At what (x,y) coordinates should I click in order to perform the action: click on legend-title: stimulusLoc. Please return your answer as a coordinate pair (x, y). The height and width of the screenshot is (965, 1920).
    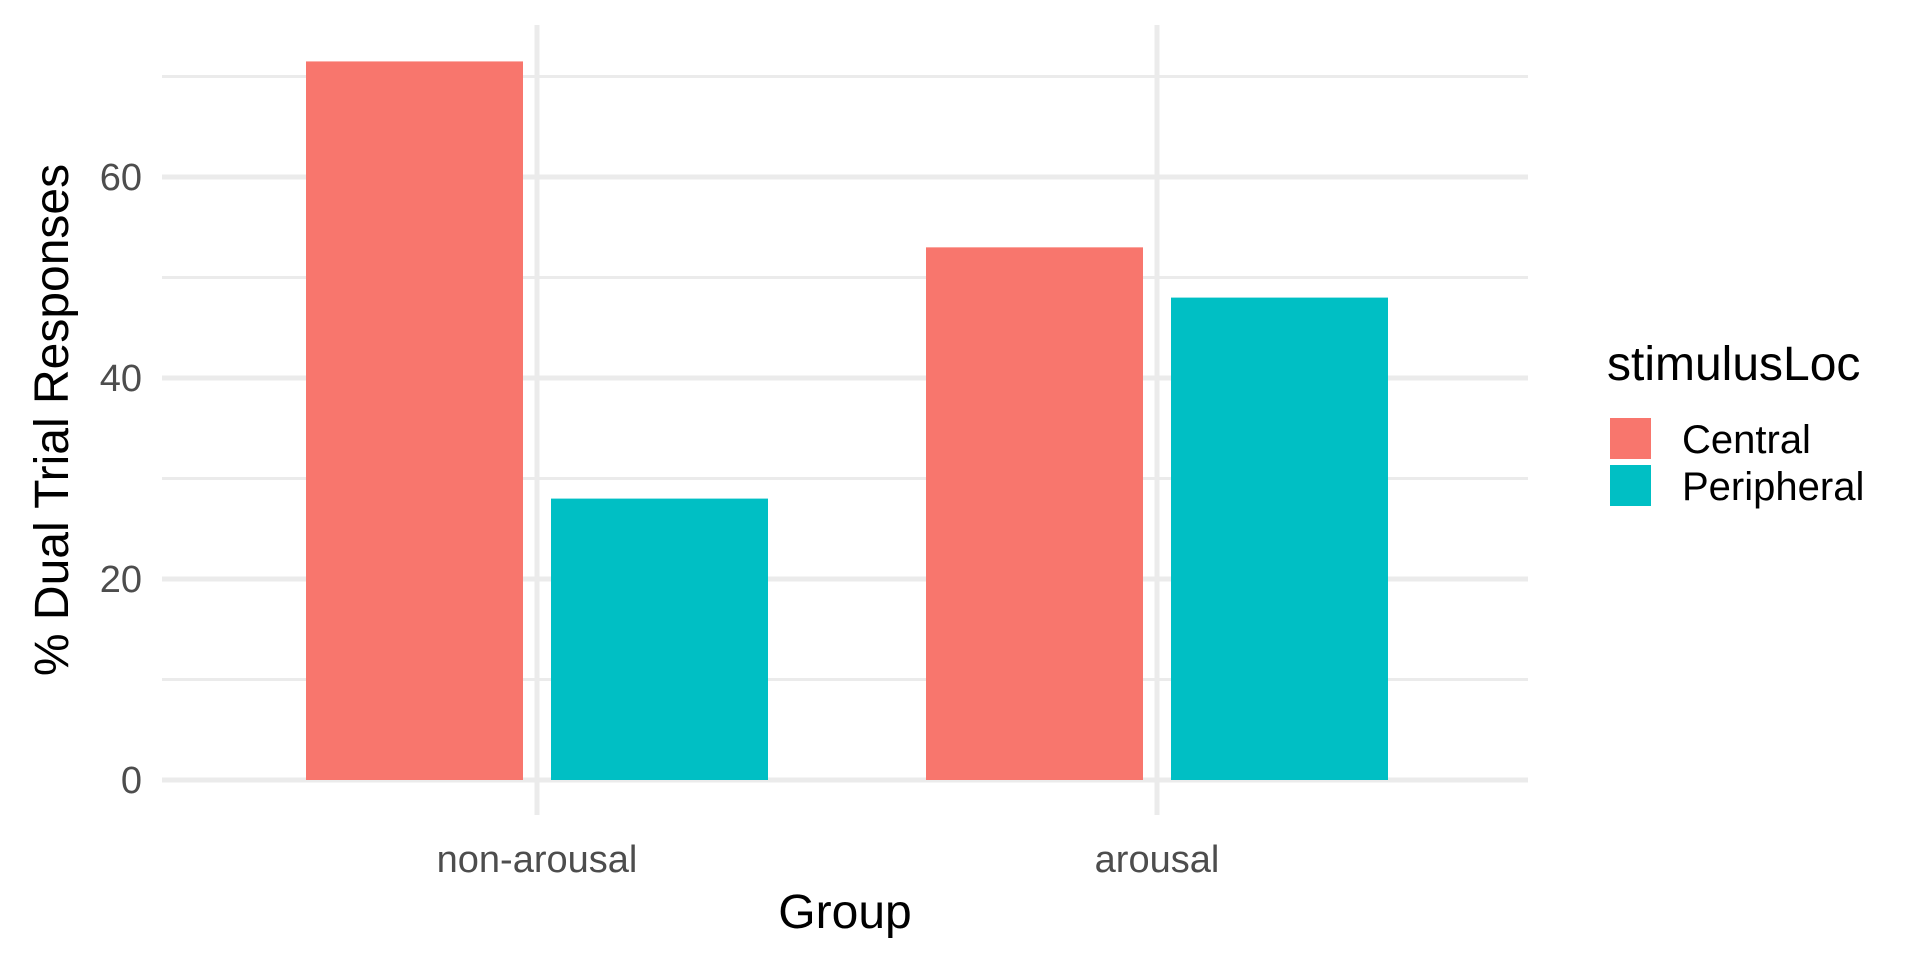
    Looking at the image, I should click on (1733, 364).